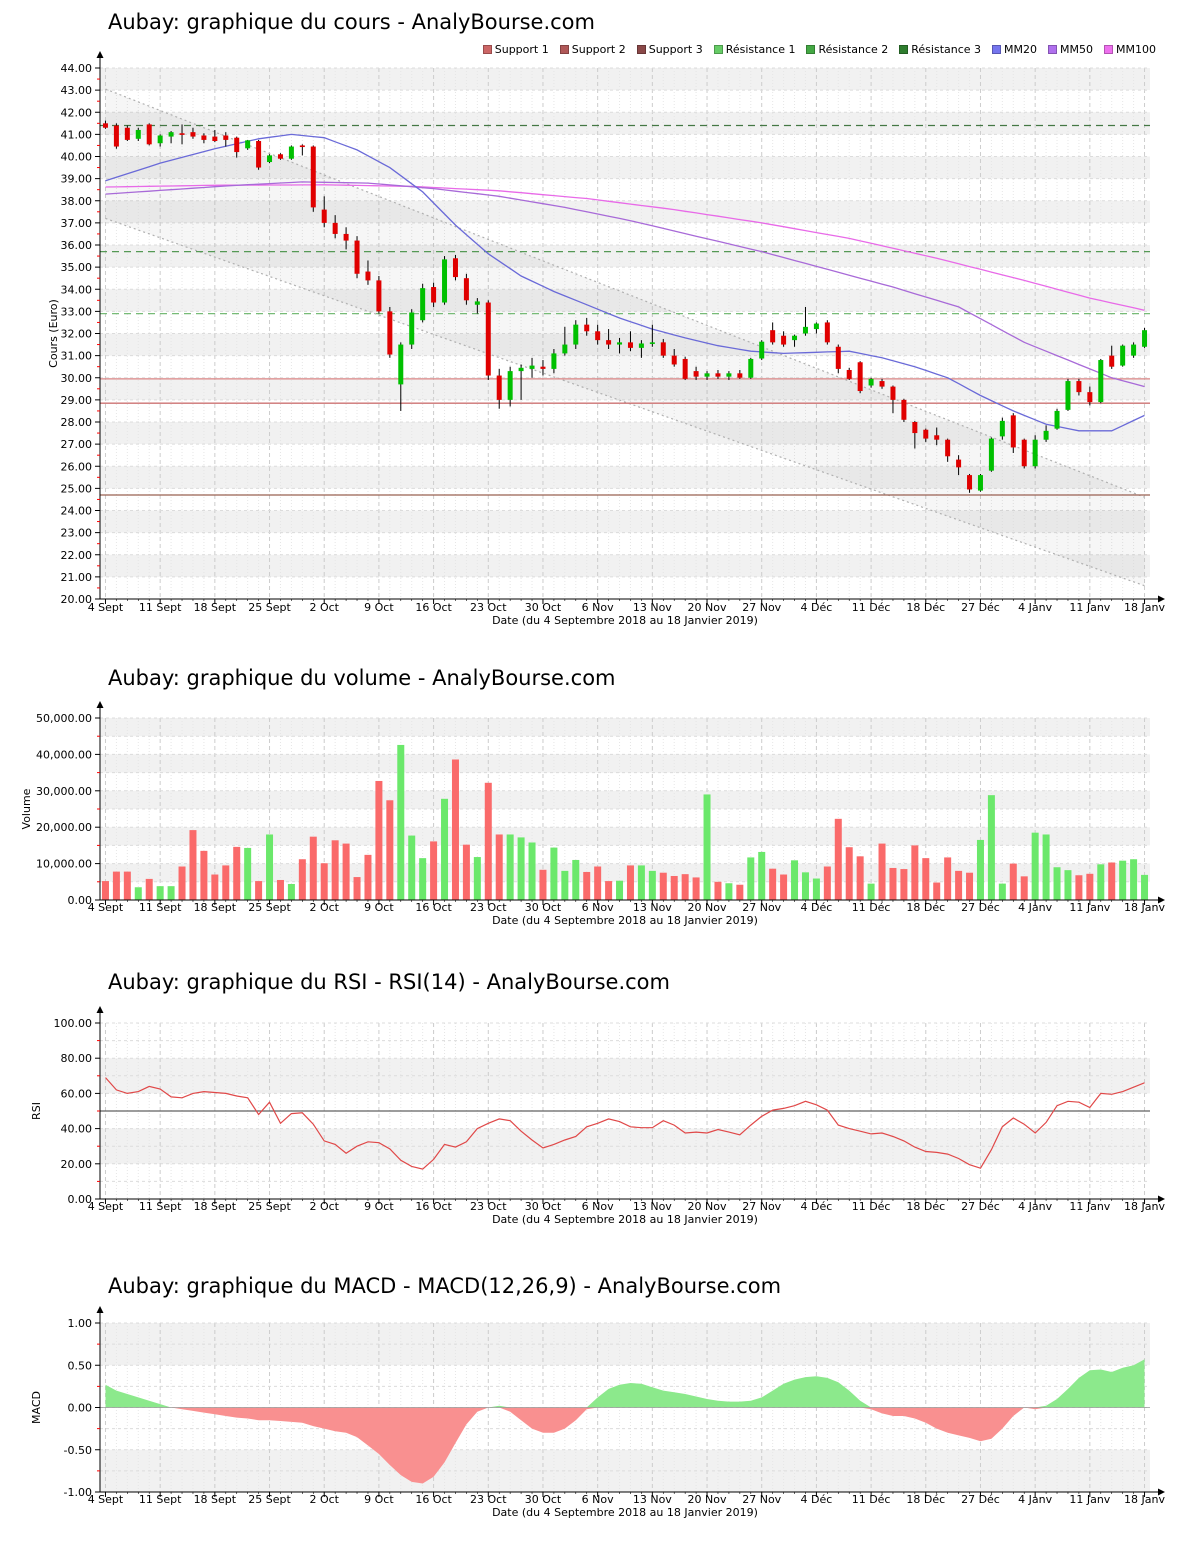 The width and height of the screenshot is (1200, 1550). Describe the element at coordinates (379, 1499) in the screenshot. I see `svg-text: 9 Oct` at that location.